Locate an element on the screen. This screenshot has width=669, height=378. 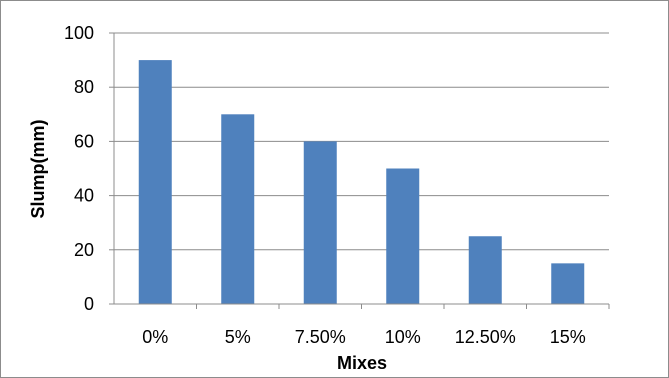
x-tick-label: 5% is located at coordinates (238, 337).